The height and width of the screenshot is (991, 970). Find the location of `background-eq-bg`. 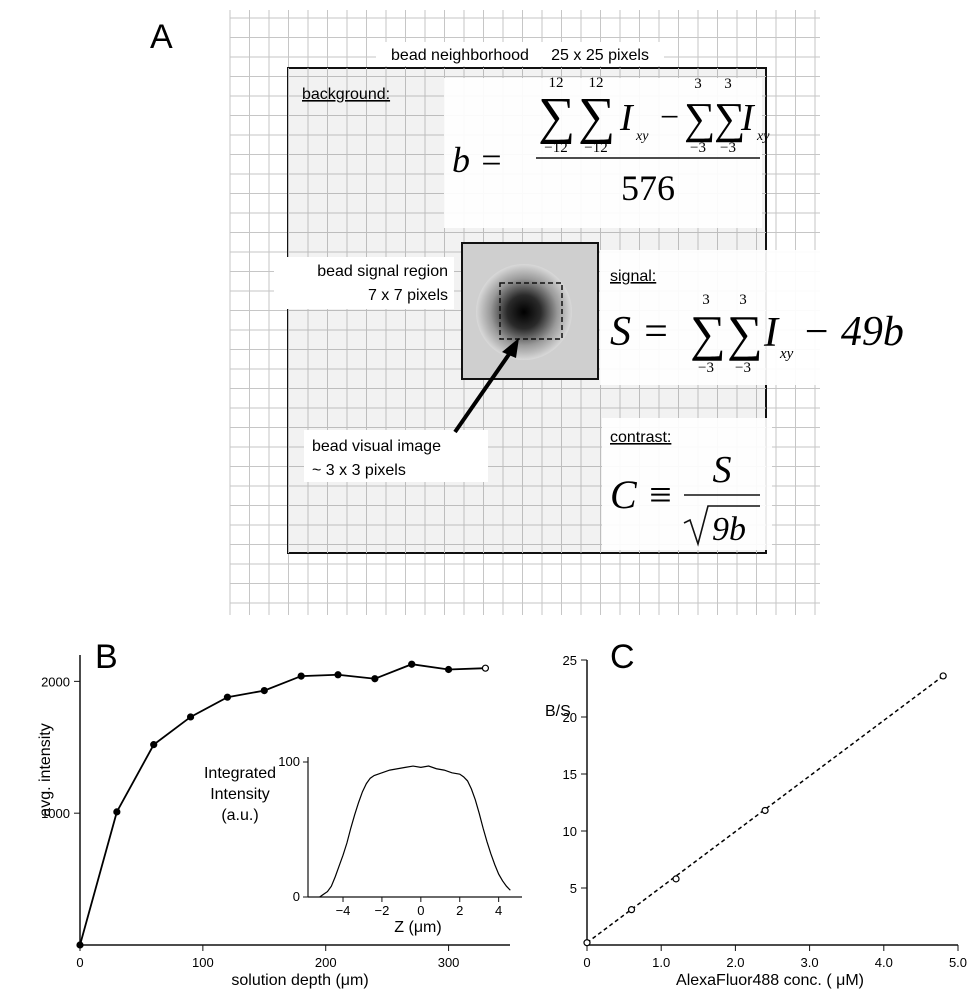

background-eq-bg is located at coordinates (603, 153).